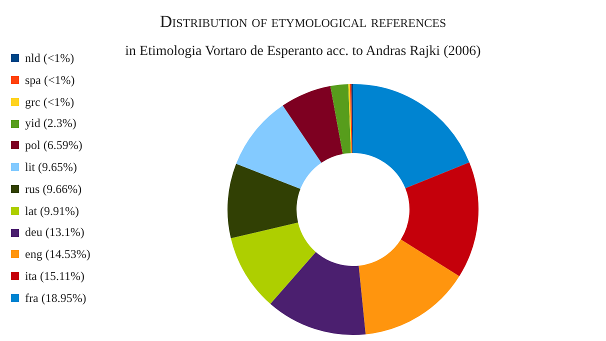 Image resolution: width=606 pixels, height=341 pixels. What do you see at coordinates (49, 58) in the screenshot?
I see `legend-label: nld (<1%)` at bounding box center [49, 58].